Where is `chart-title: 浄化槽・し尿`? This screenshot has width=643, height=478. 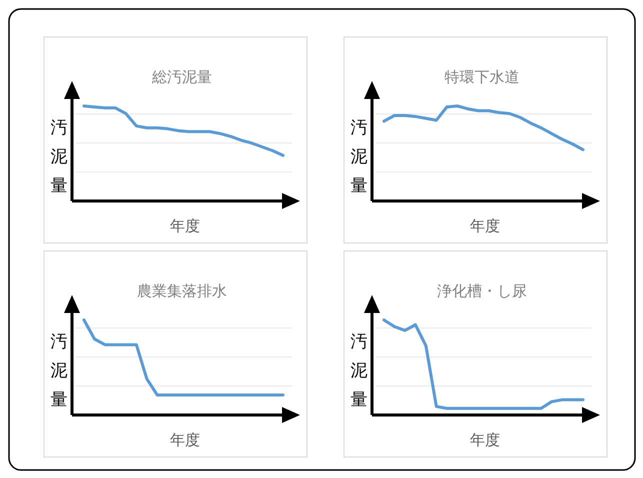
chart-title: 浄化槽・し尿 is located at coordinates (482, 291).